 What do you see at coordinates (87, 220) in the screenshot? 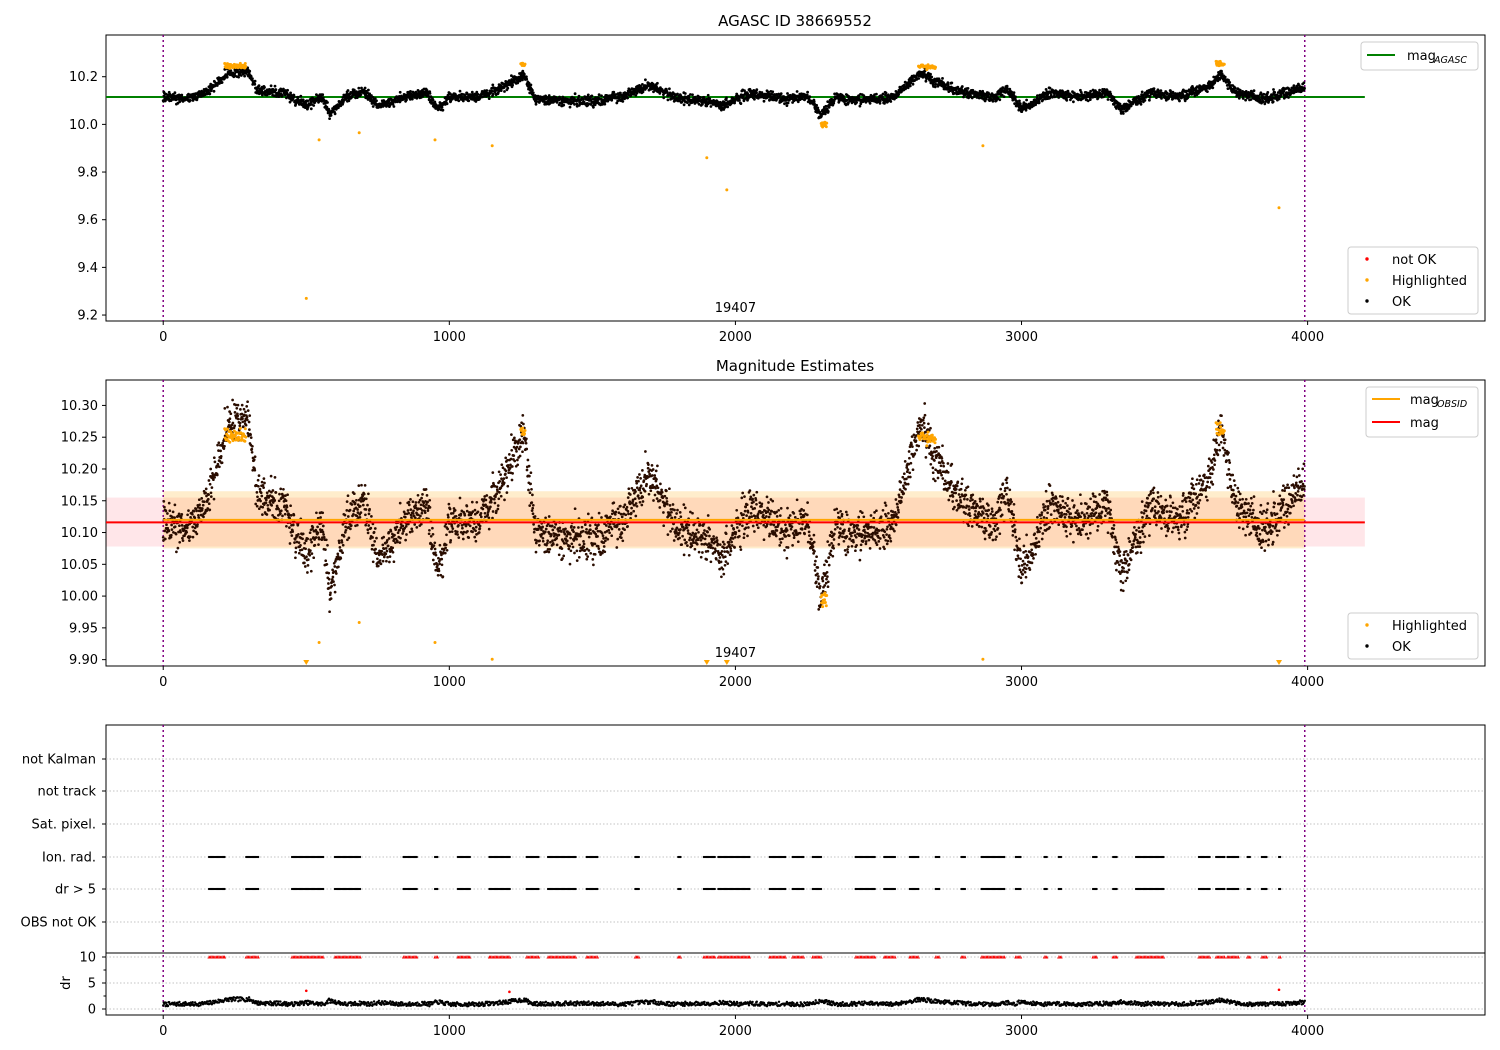
I see `p0-ytick-label: 9.6` at bounding box center [87, 220].